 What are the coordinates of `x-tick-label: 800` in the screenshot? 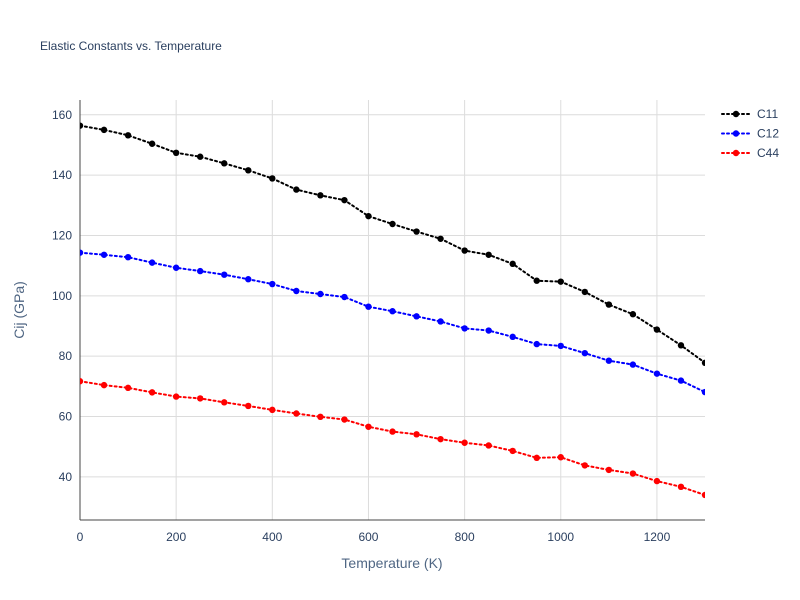 It's located at (465, 537).